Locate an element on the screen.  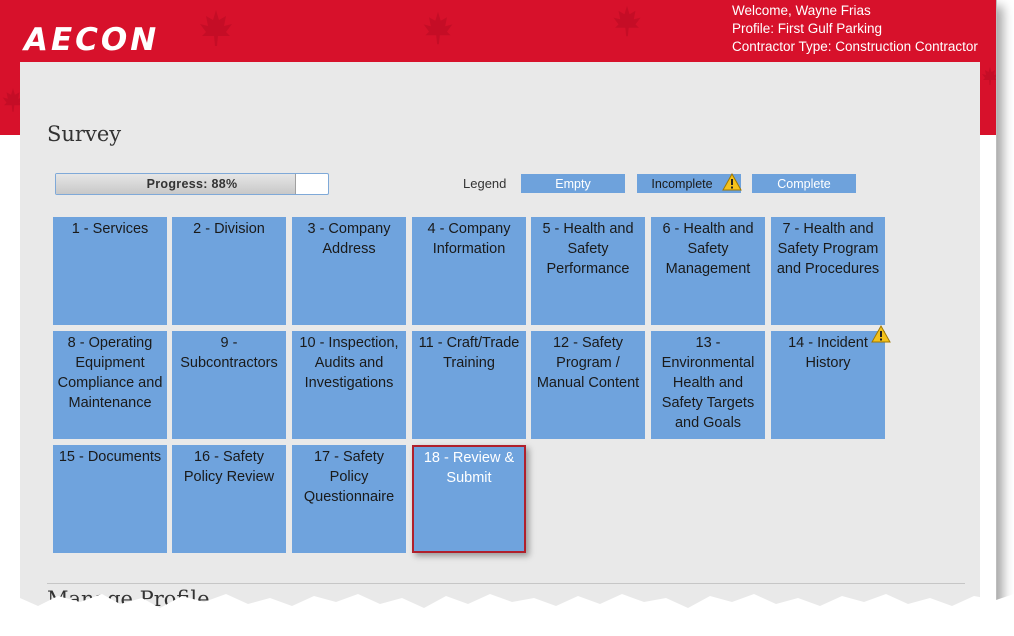
welcome-text: Welcome, Wayne Frias is located at coordinates (801, 10).